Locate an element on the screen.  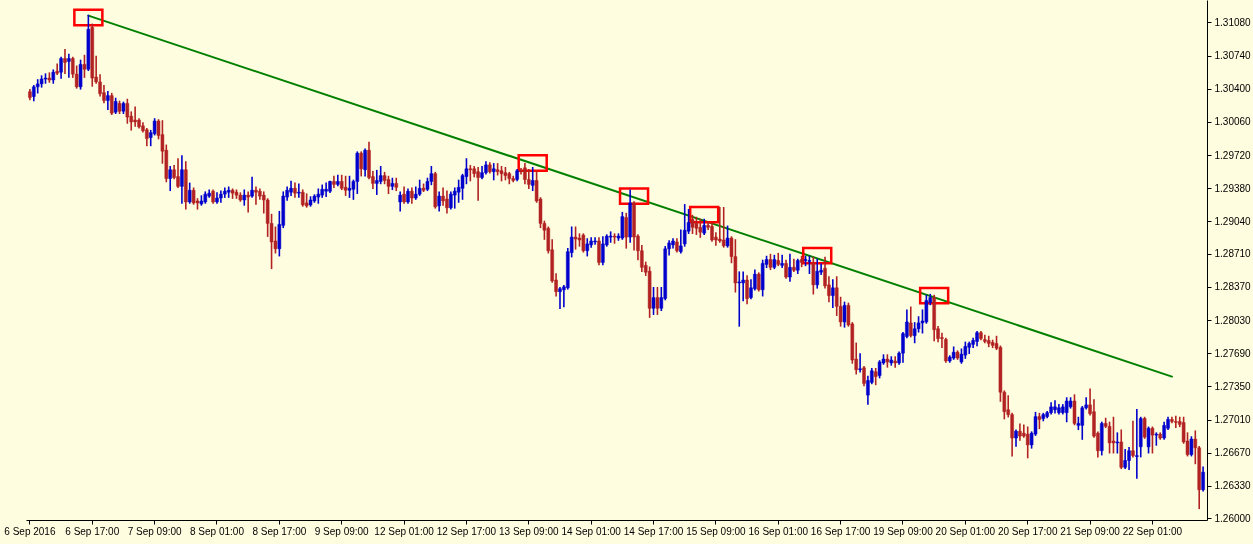
y-tick-label: 1.30740 is located at coordinates (1233, 56).